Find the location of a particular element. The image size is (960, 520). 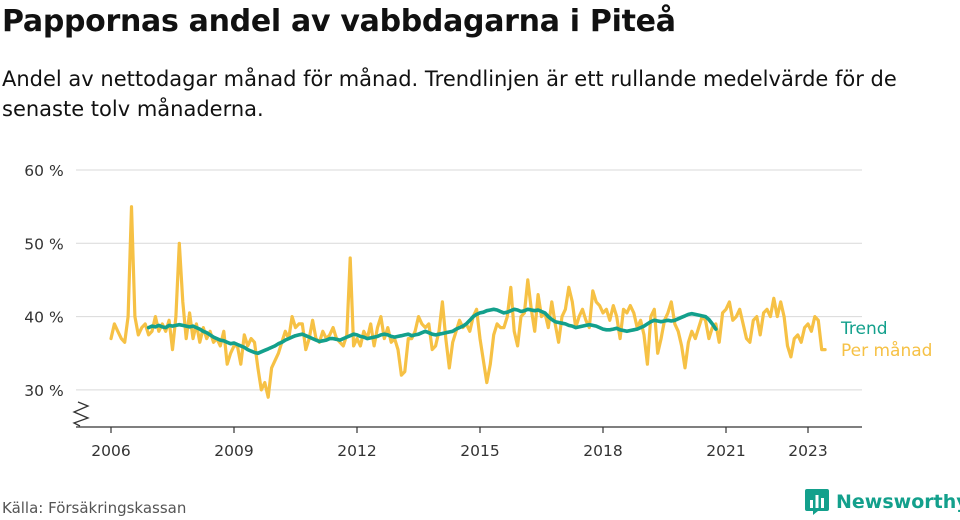

y-tick-label: 40 % is located at coordinates (43, 318).